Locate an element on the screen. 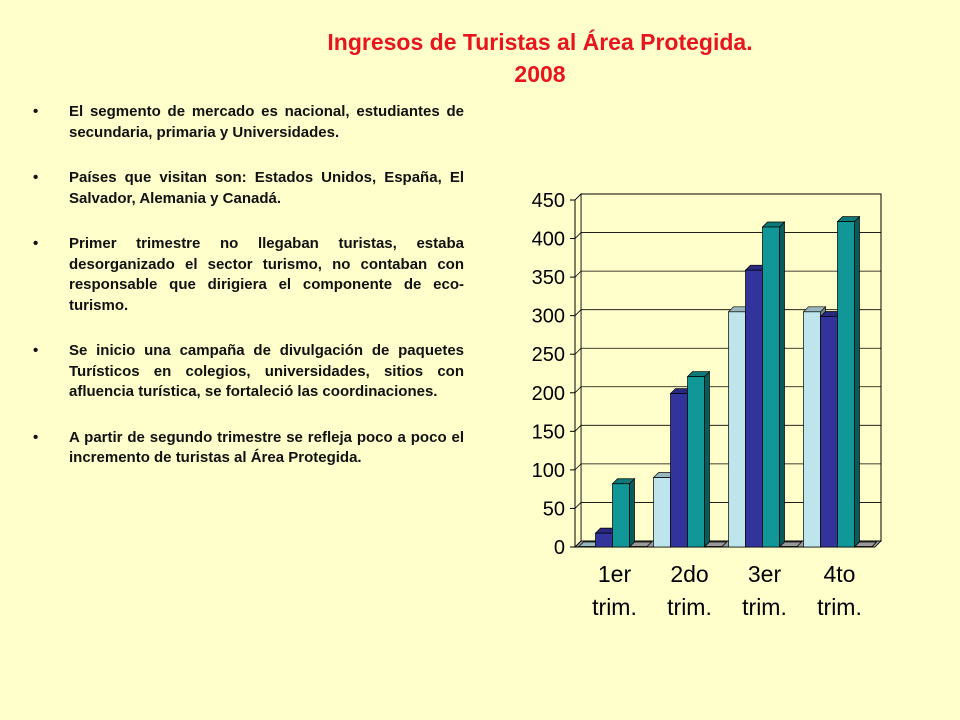 The image size is (960, 720). y-tick-label: 100 is located at coordinates (548, 471).